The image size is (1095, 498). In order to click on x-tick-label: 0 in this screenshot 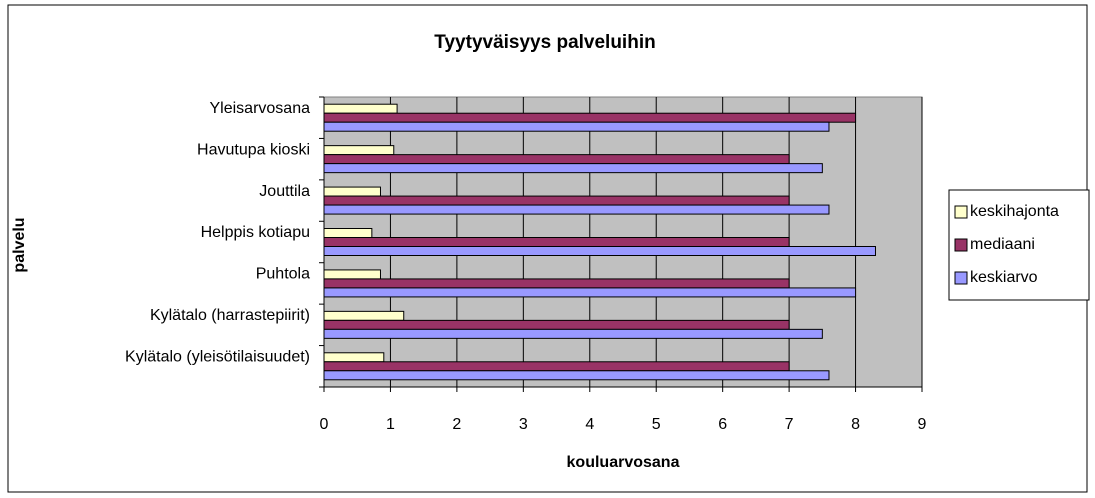, I will do `click(324, 424)`.